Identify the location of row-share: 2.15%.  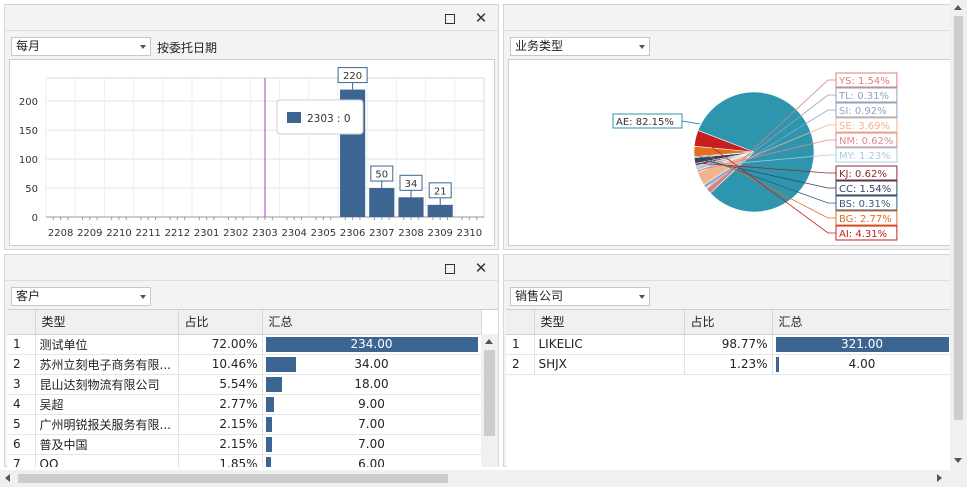
(220, 444).